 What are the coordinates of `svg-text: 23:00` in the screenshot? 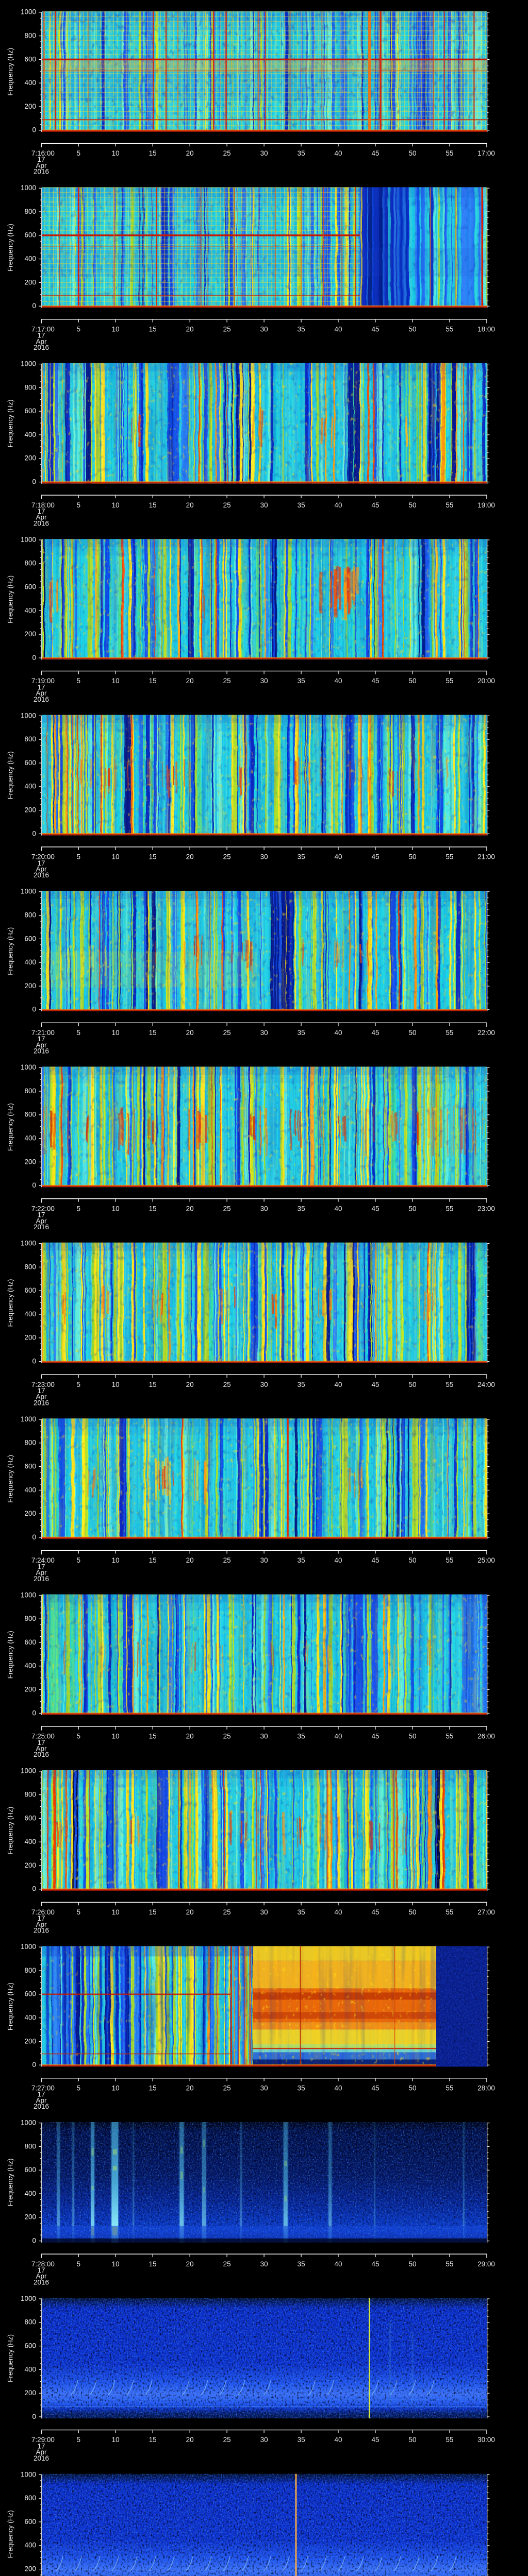 It's located at (486, 1208).